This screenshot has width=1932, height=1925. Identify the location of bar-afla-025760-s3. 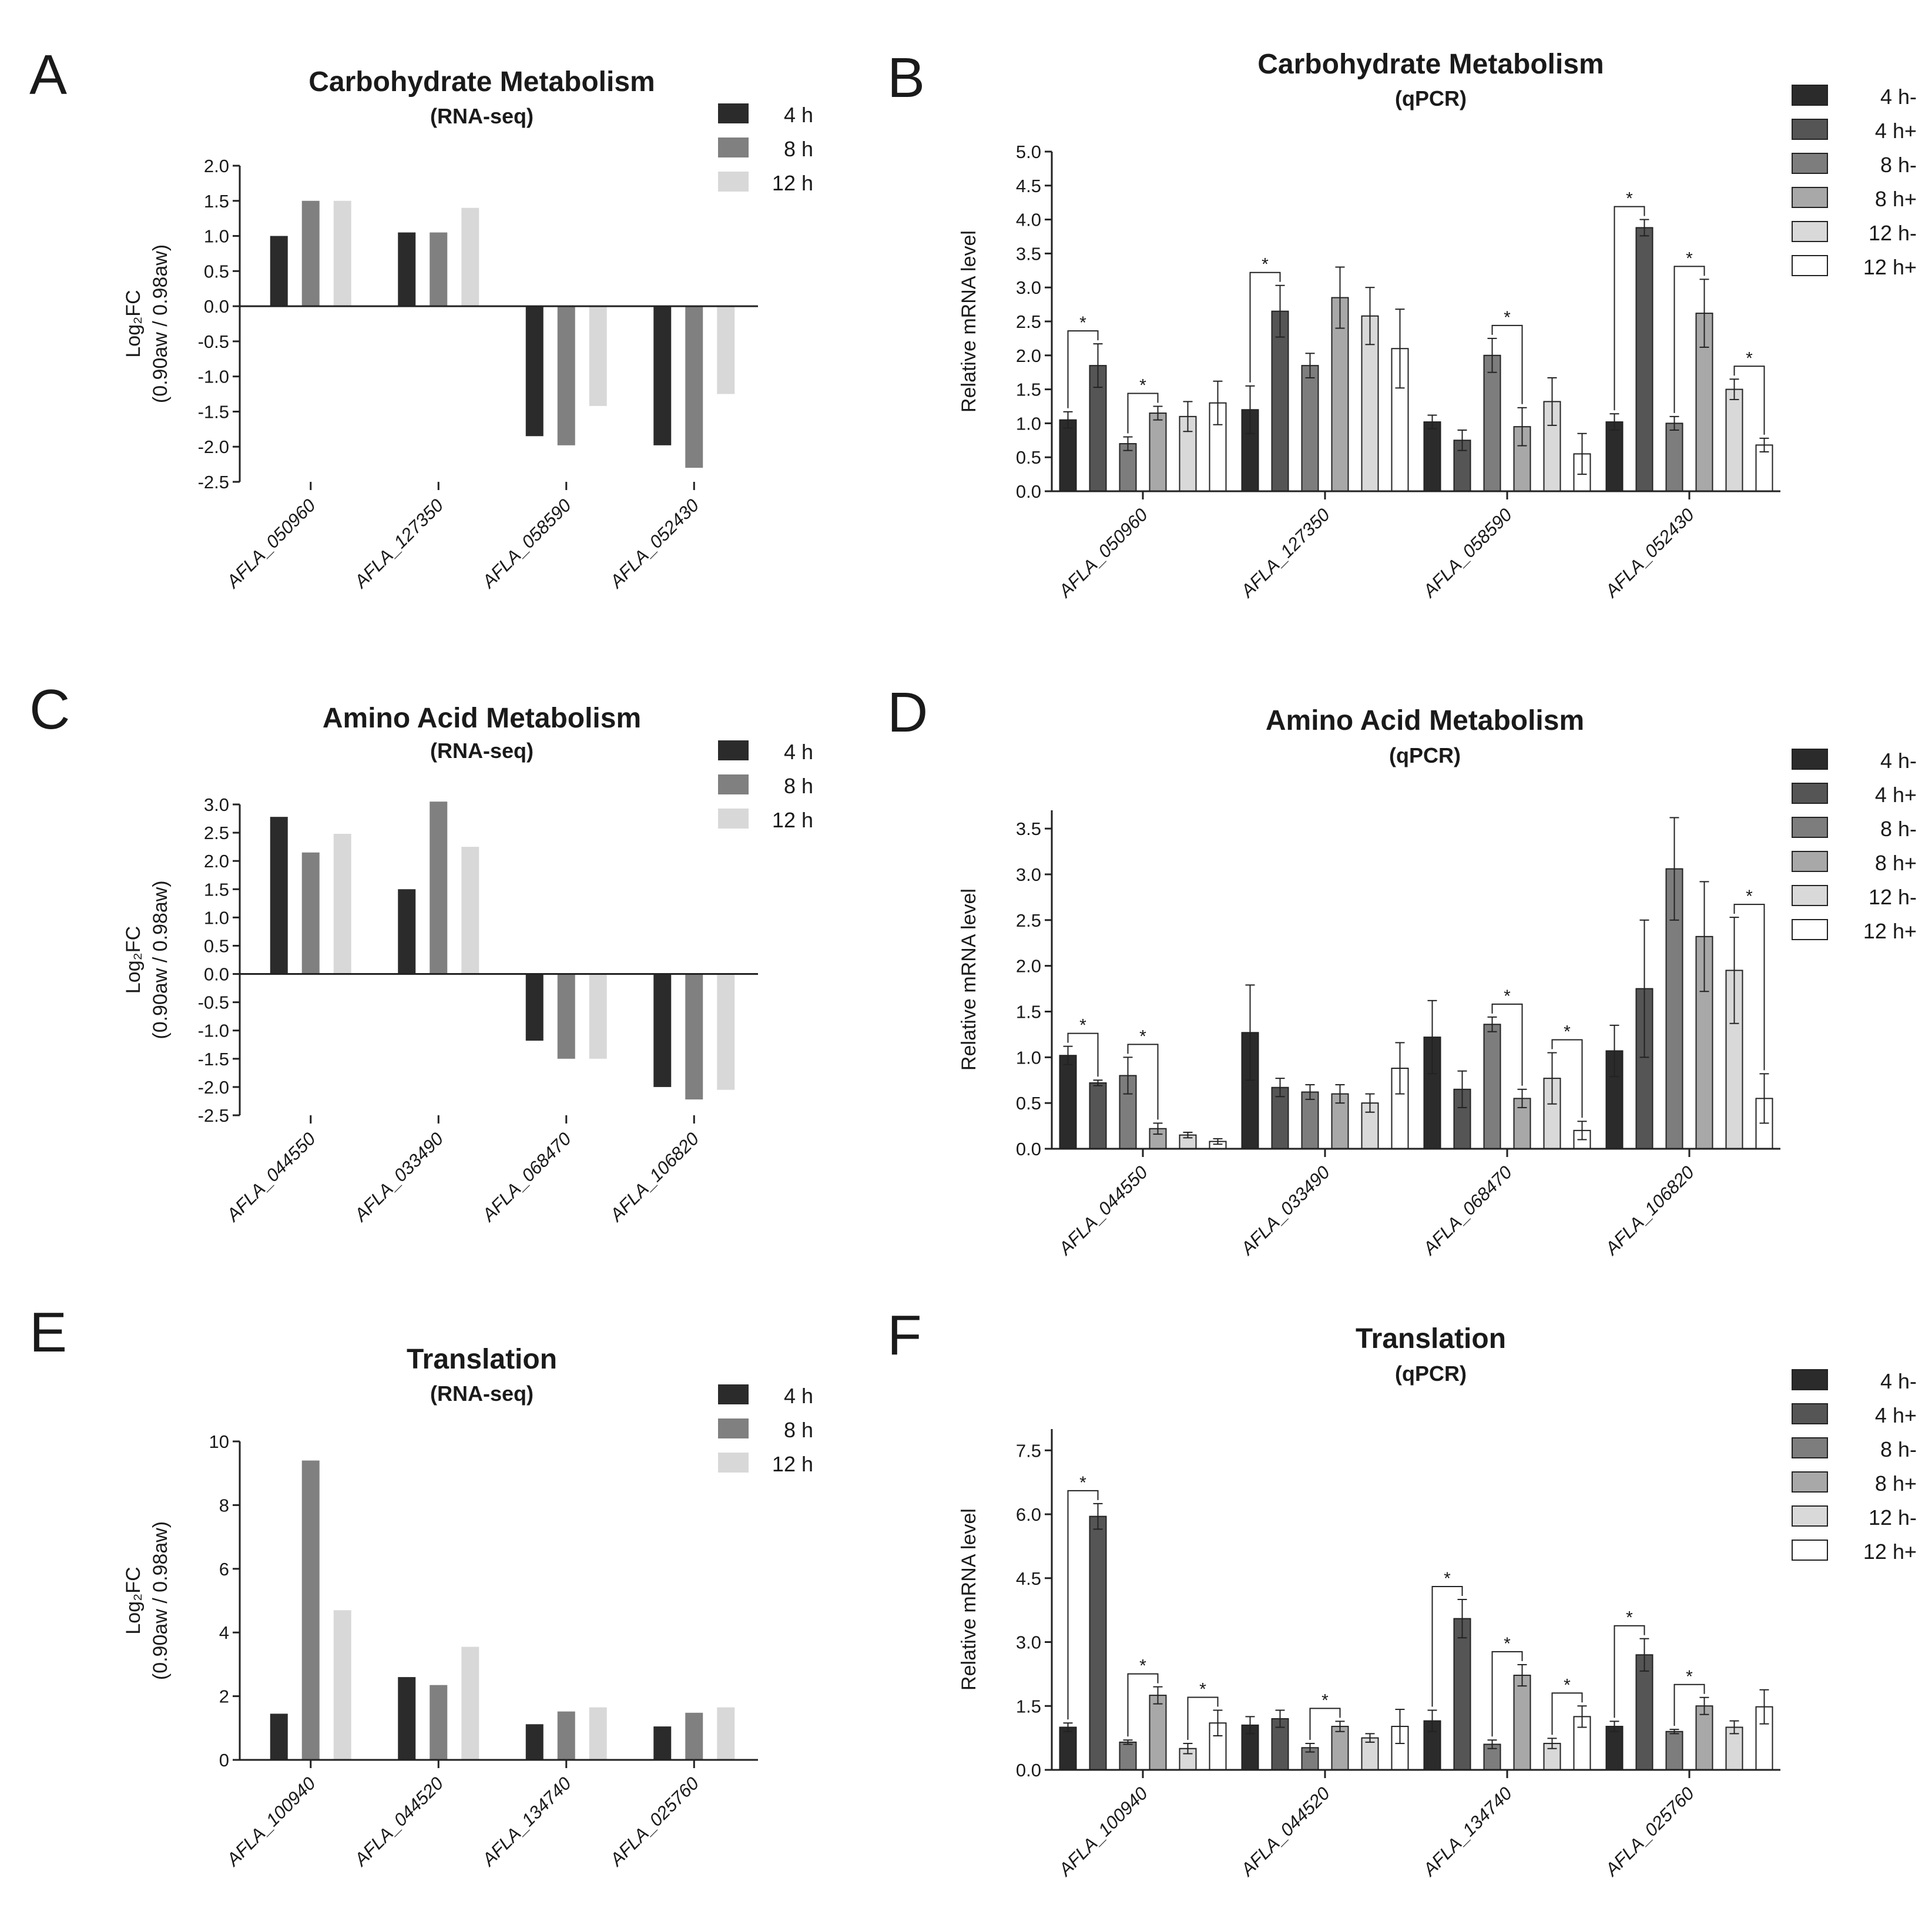
(1704, 1737).